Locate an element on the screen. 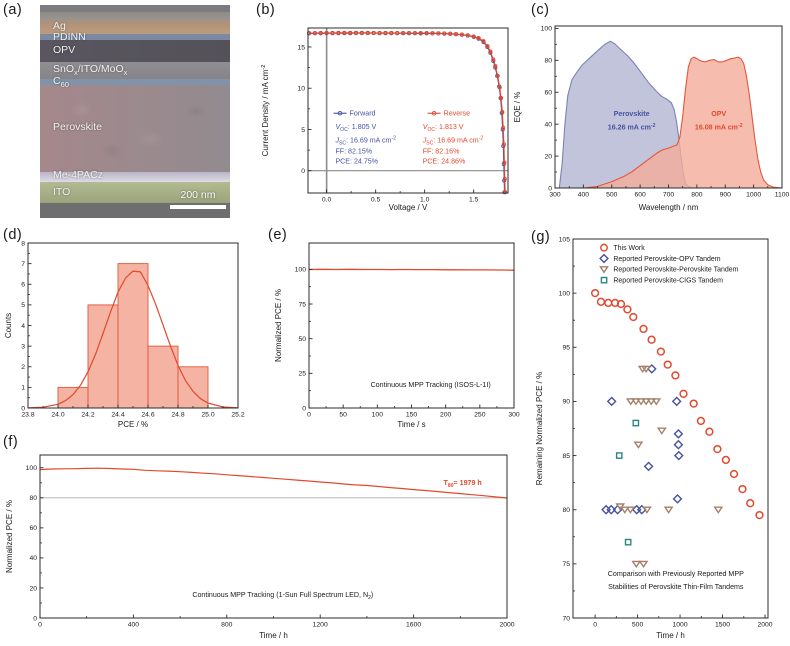 The width and height of the screenshot is (790, 646). x-tick-label: 24.6 is located at coordinates (147, 415).